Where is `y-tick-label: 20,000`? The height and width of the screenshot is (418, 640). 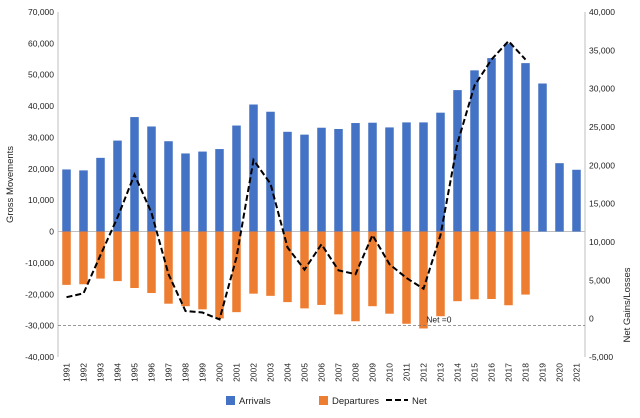 y-tick-label: 20,000 is located at coordinates (41, 169).